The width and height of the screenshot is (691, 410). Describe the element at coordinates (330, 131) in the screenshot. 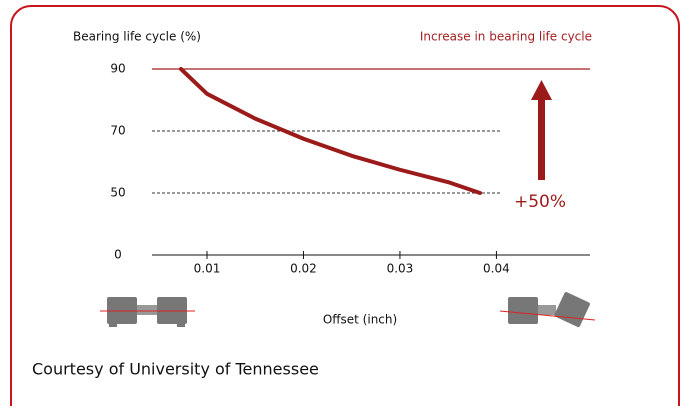

I see `data-line` at that location.